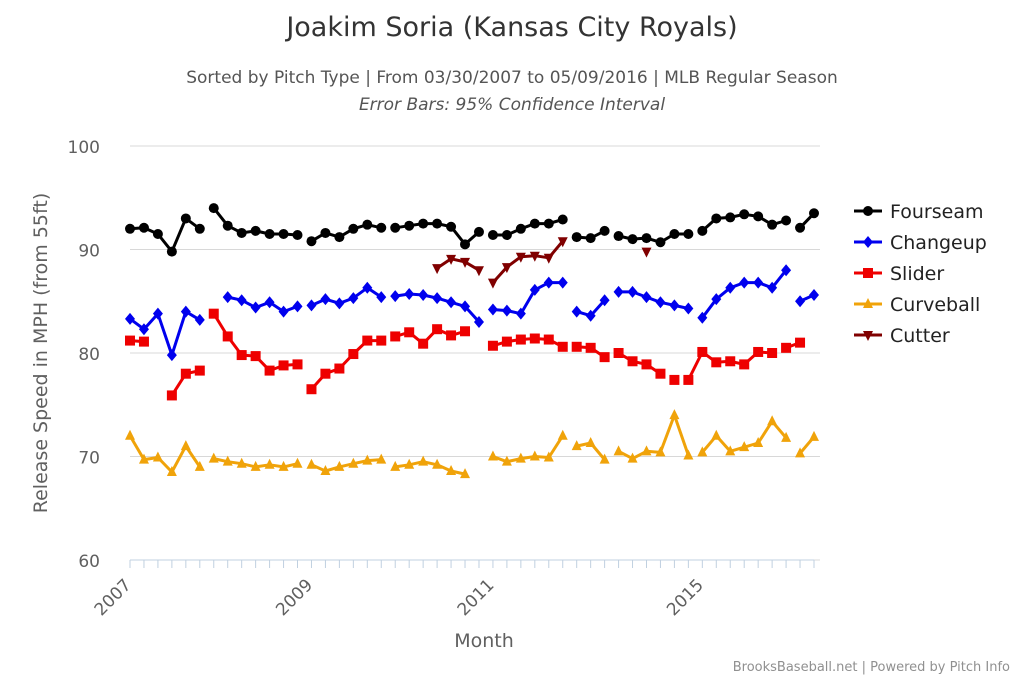 The width and height of the screenshot is (1024, 683). Describe the element at coordinates (512, 27) in the screenshot. I see `chart-title: Joakim Soria (Kansas City Royals)` at that location.